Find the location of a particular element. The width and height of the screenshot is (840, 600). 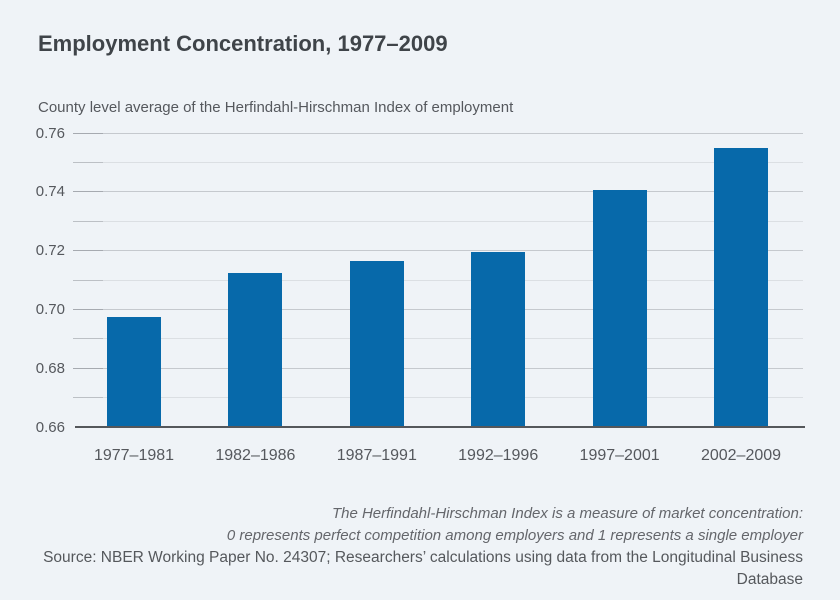

chart-title: Employment Concentration, 1977–2009 is located at coordinates (243, 43).